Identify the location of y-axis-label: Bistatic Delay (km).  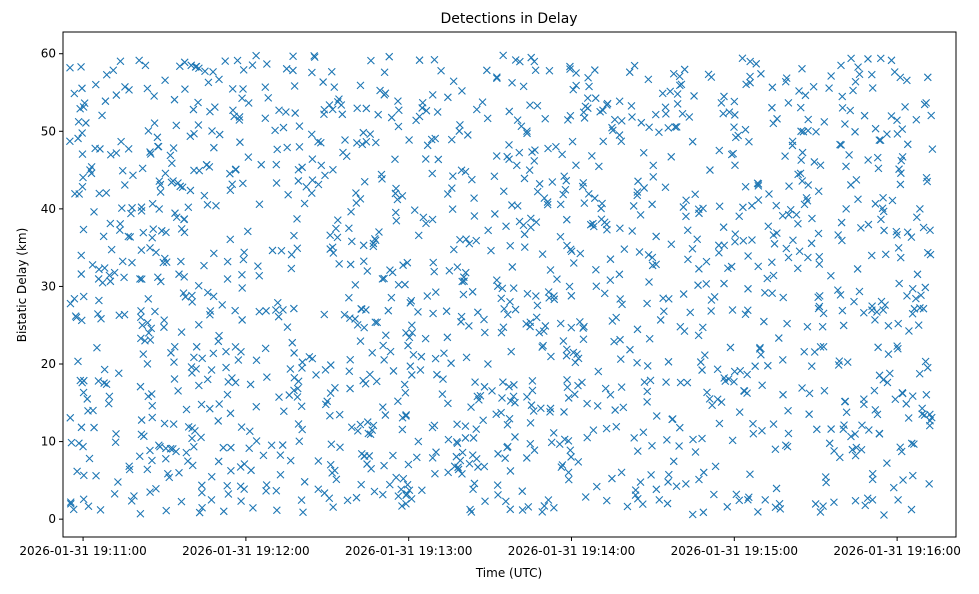
(22, 285).